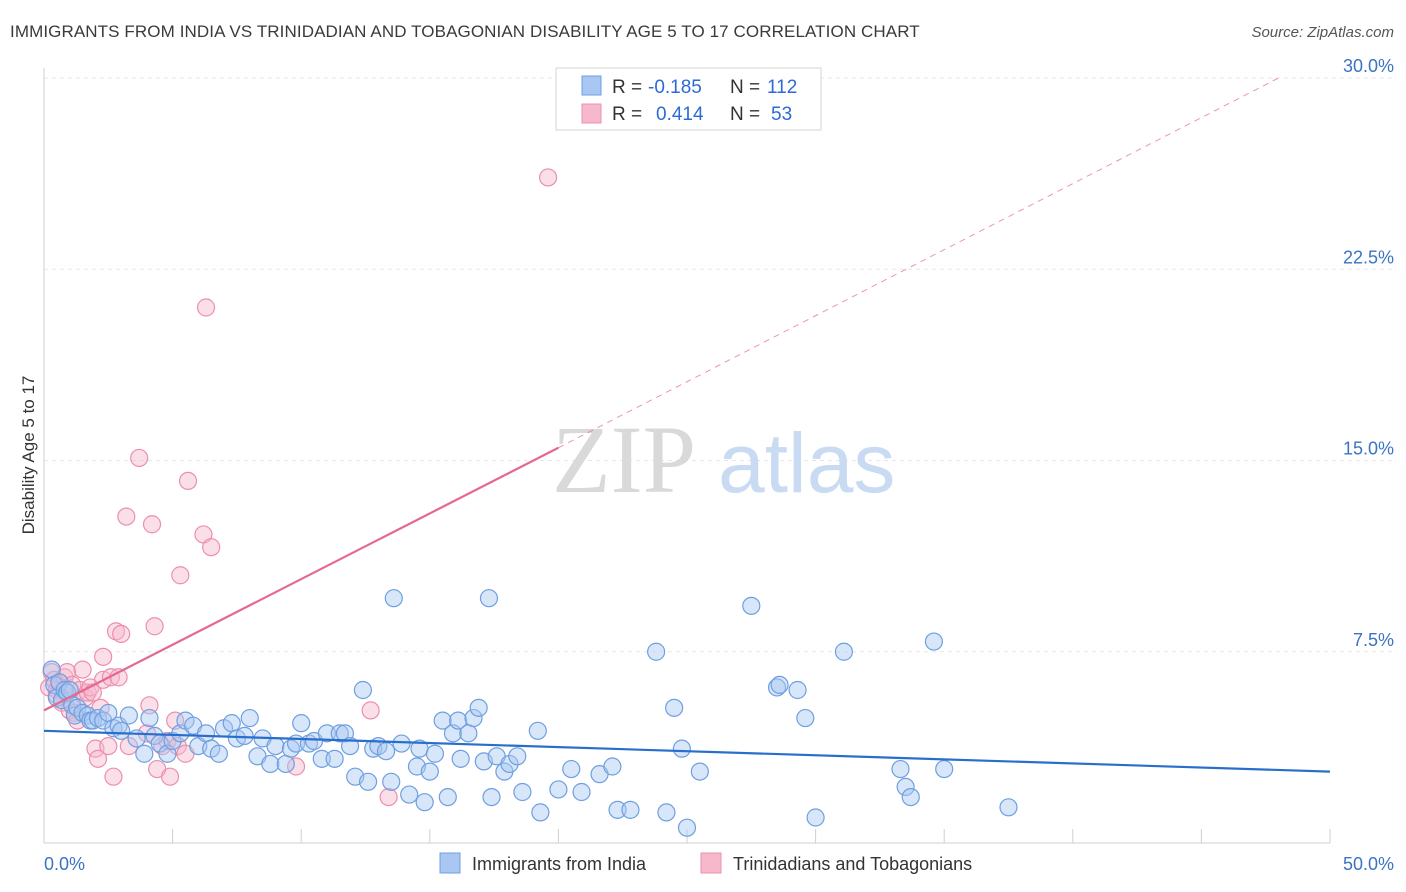 The width and height of the screenshot is (1406, 892). I want to click on trin-n-value: 53, so click(781, 114).